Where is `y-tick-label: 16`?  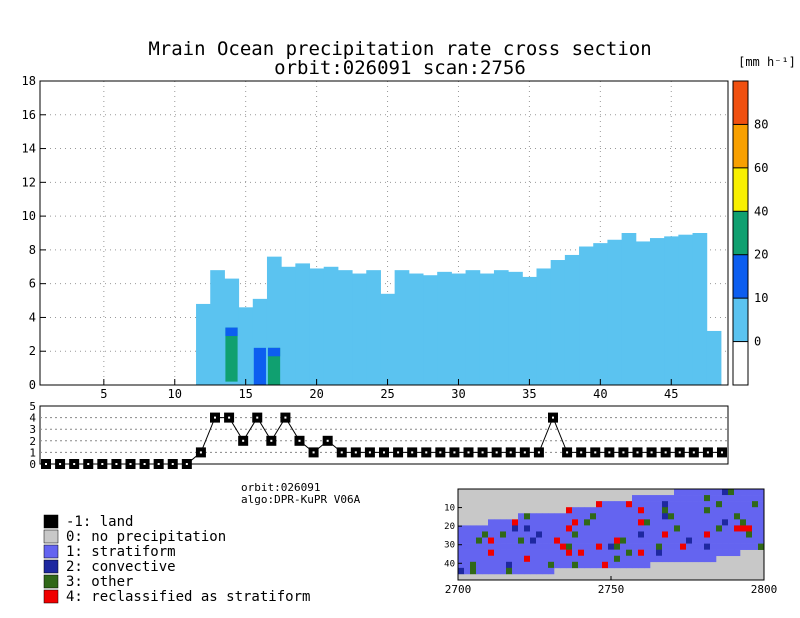
y-tick-label: 16 is located at coordinates (29, 115).